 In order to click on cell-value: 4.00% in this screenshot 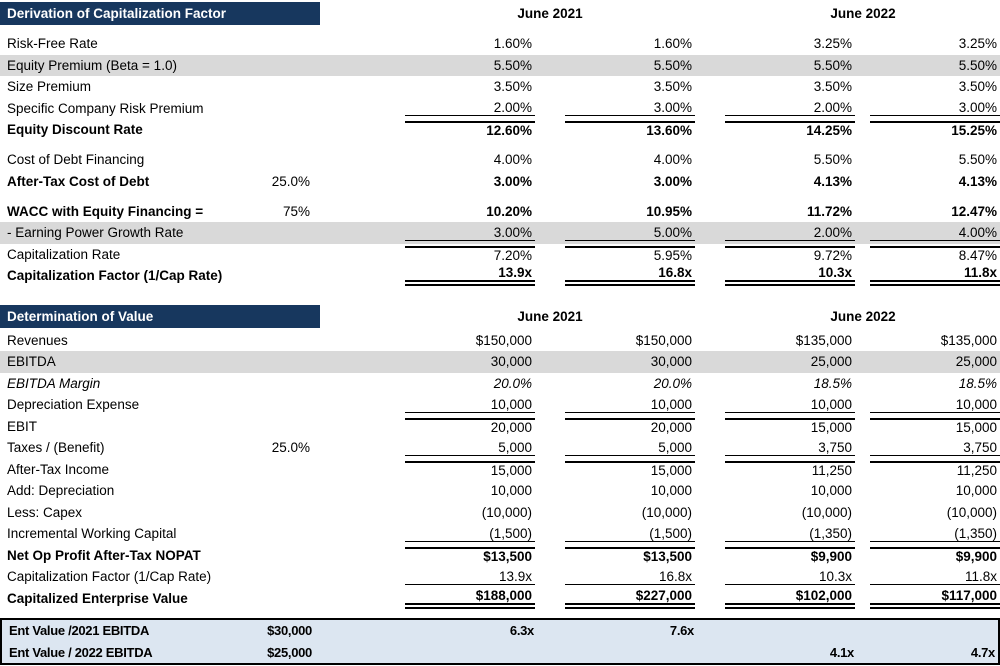, I will do `click(512, 160)`.